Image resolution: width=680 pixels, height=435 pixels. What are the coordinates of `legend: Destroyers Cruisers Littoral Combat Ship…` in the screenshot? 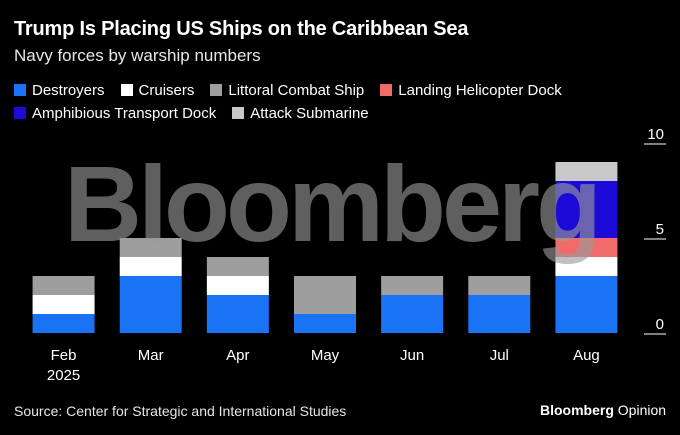 It's located at (334, 103).